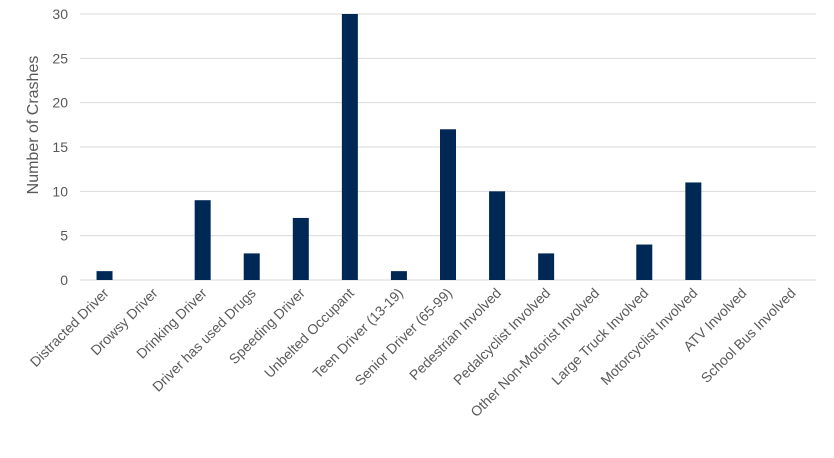  Describe the element at coordinates (64, 236) in the screenshot. I see `y-tick-label: 5` at that location.